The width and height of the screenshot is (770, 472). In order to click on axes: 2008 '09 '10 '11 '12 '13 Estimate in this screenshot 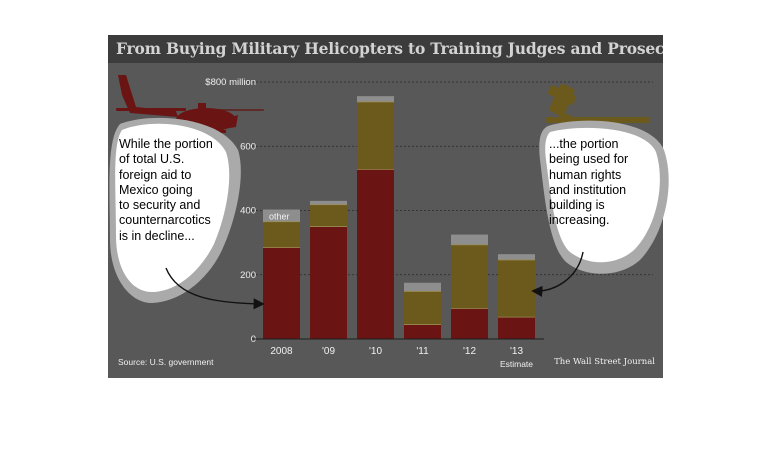, I will do `click(398, 353)`.